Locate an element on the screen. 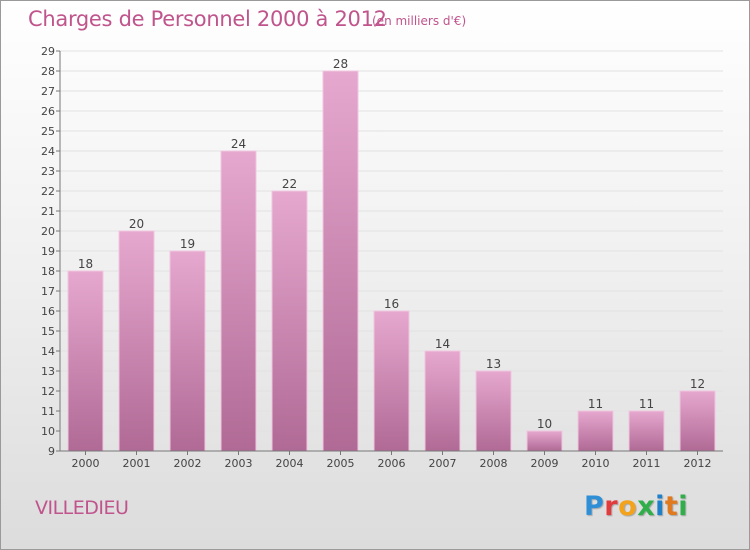 This screenshot has height=550, width=750. logo-letter: o is located at coordinates (628, 506).